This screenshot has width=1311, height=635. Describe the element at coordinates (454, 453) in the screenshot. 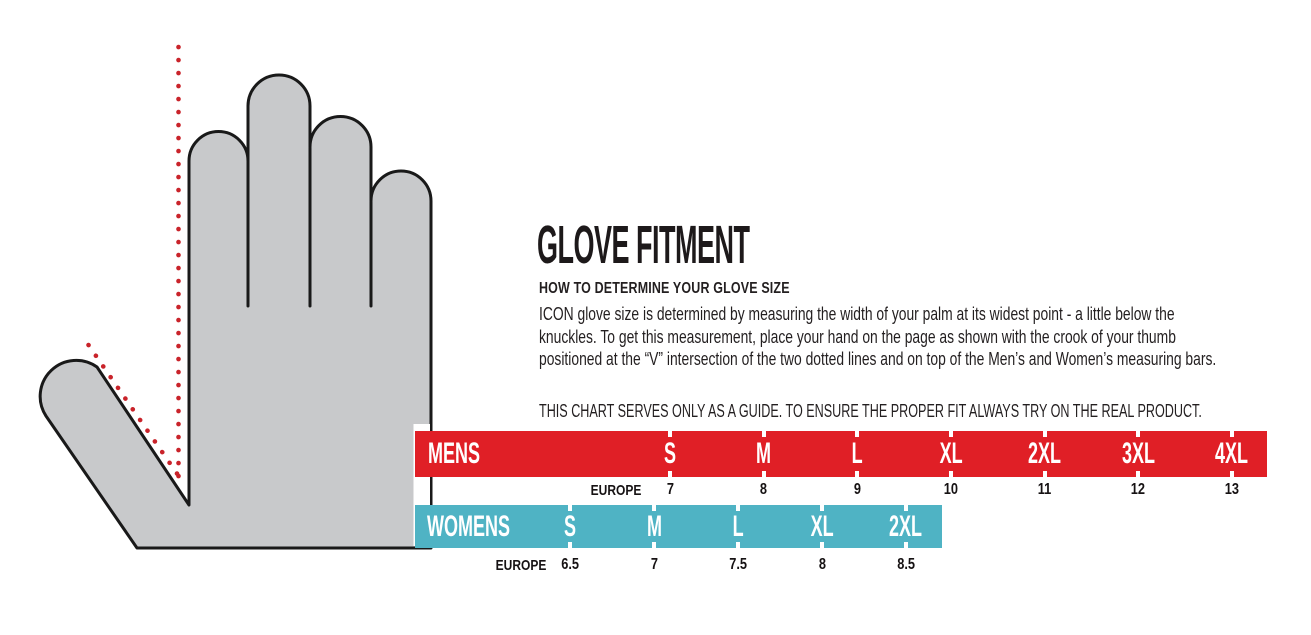

I see `mens-bar-label: MENS` at that location.